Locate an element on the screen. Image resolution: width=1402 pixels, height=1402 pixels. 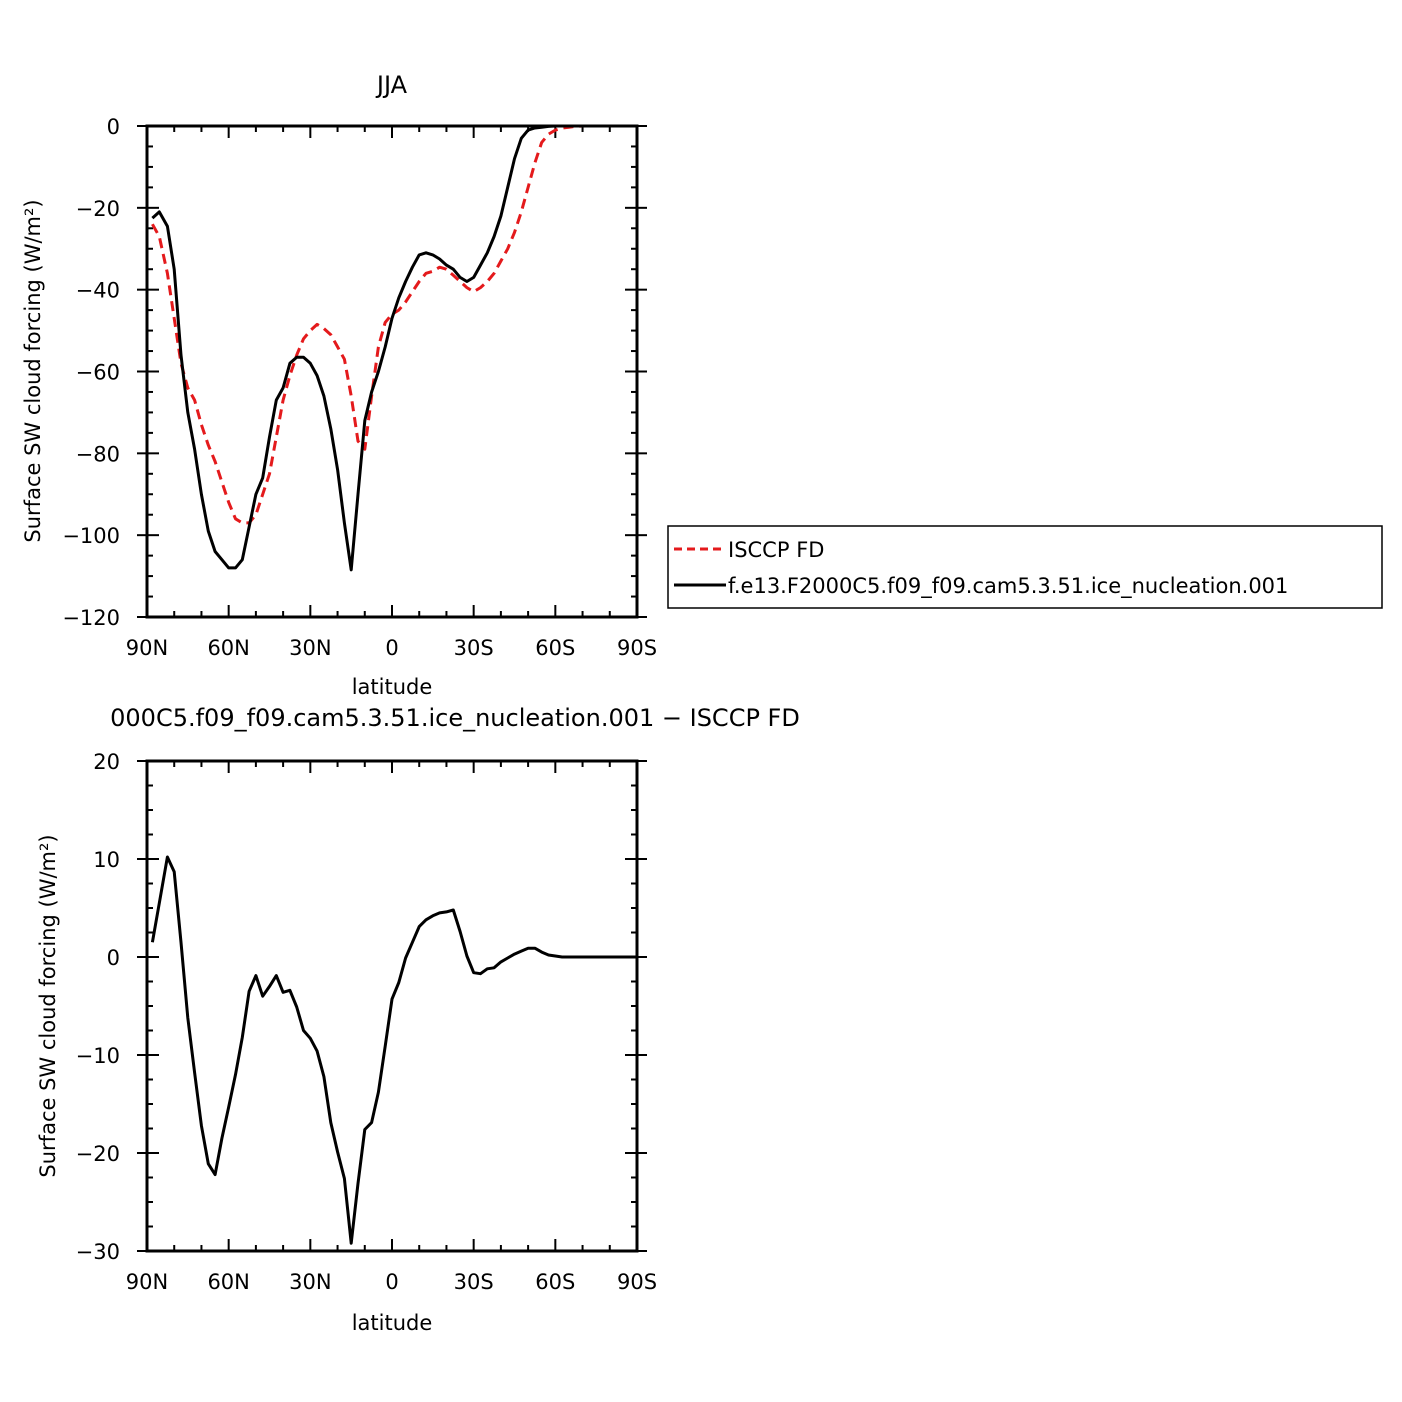
legend-label-isccp-fd: ISCCP FD is located at coordinates (776, 550).